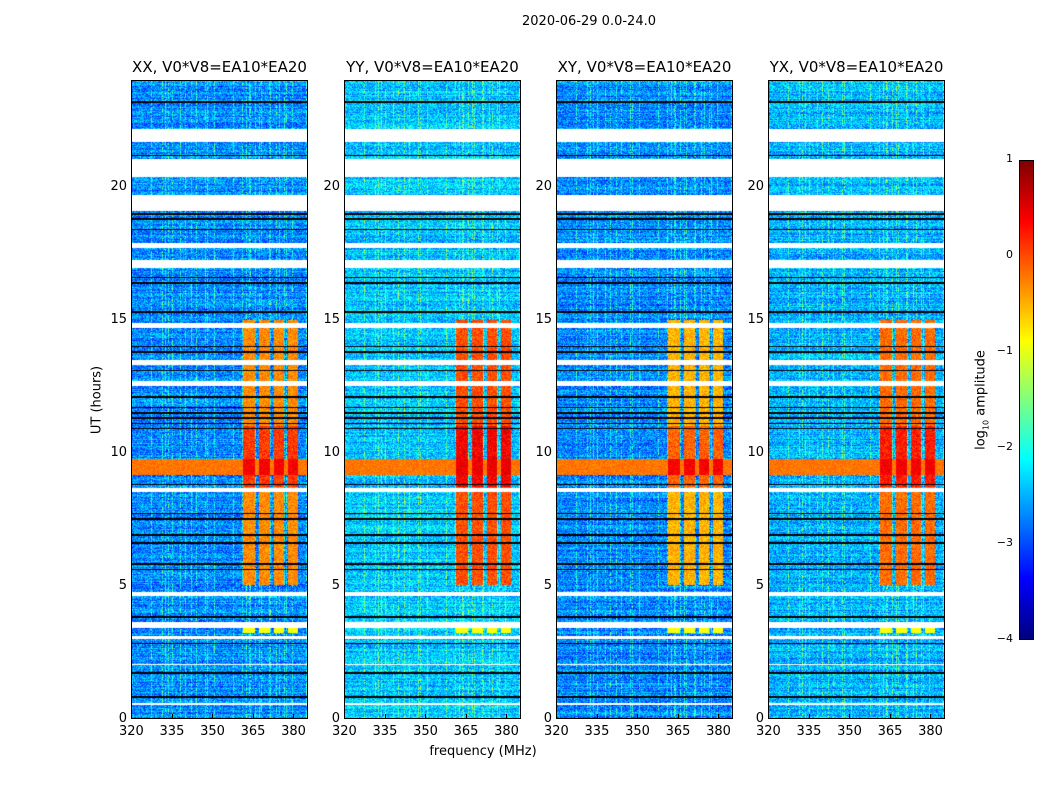 This screenshot has width=1050, height=800. What do you see at coordinates (1009, 158) in the screenshot?
I see `colorbar-tick-label: 1` at bounding box center [1009, 158].